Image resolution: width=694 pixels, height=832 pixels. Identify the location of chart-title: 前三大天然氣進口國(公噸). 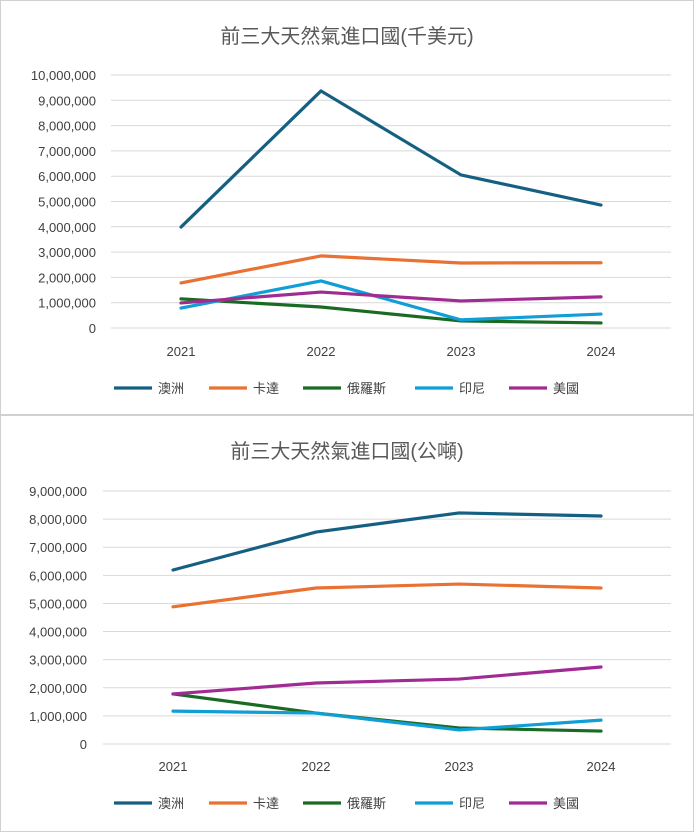
(346, 451).